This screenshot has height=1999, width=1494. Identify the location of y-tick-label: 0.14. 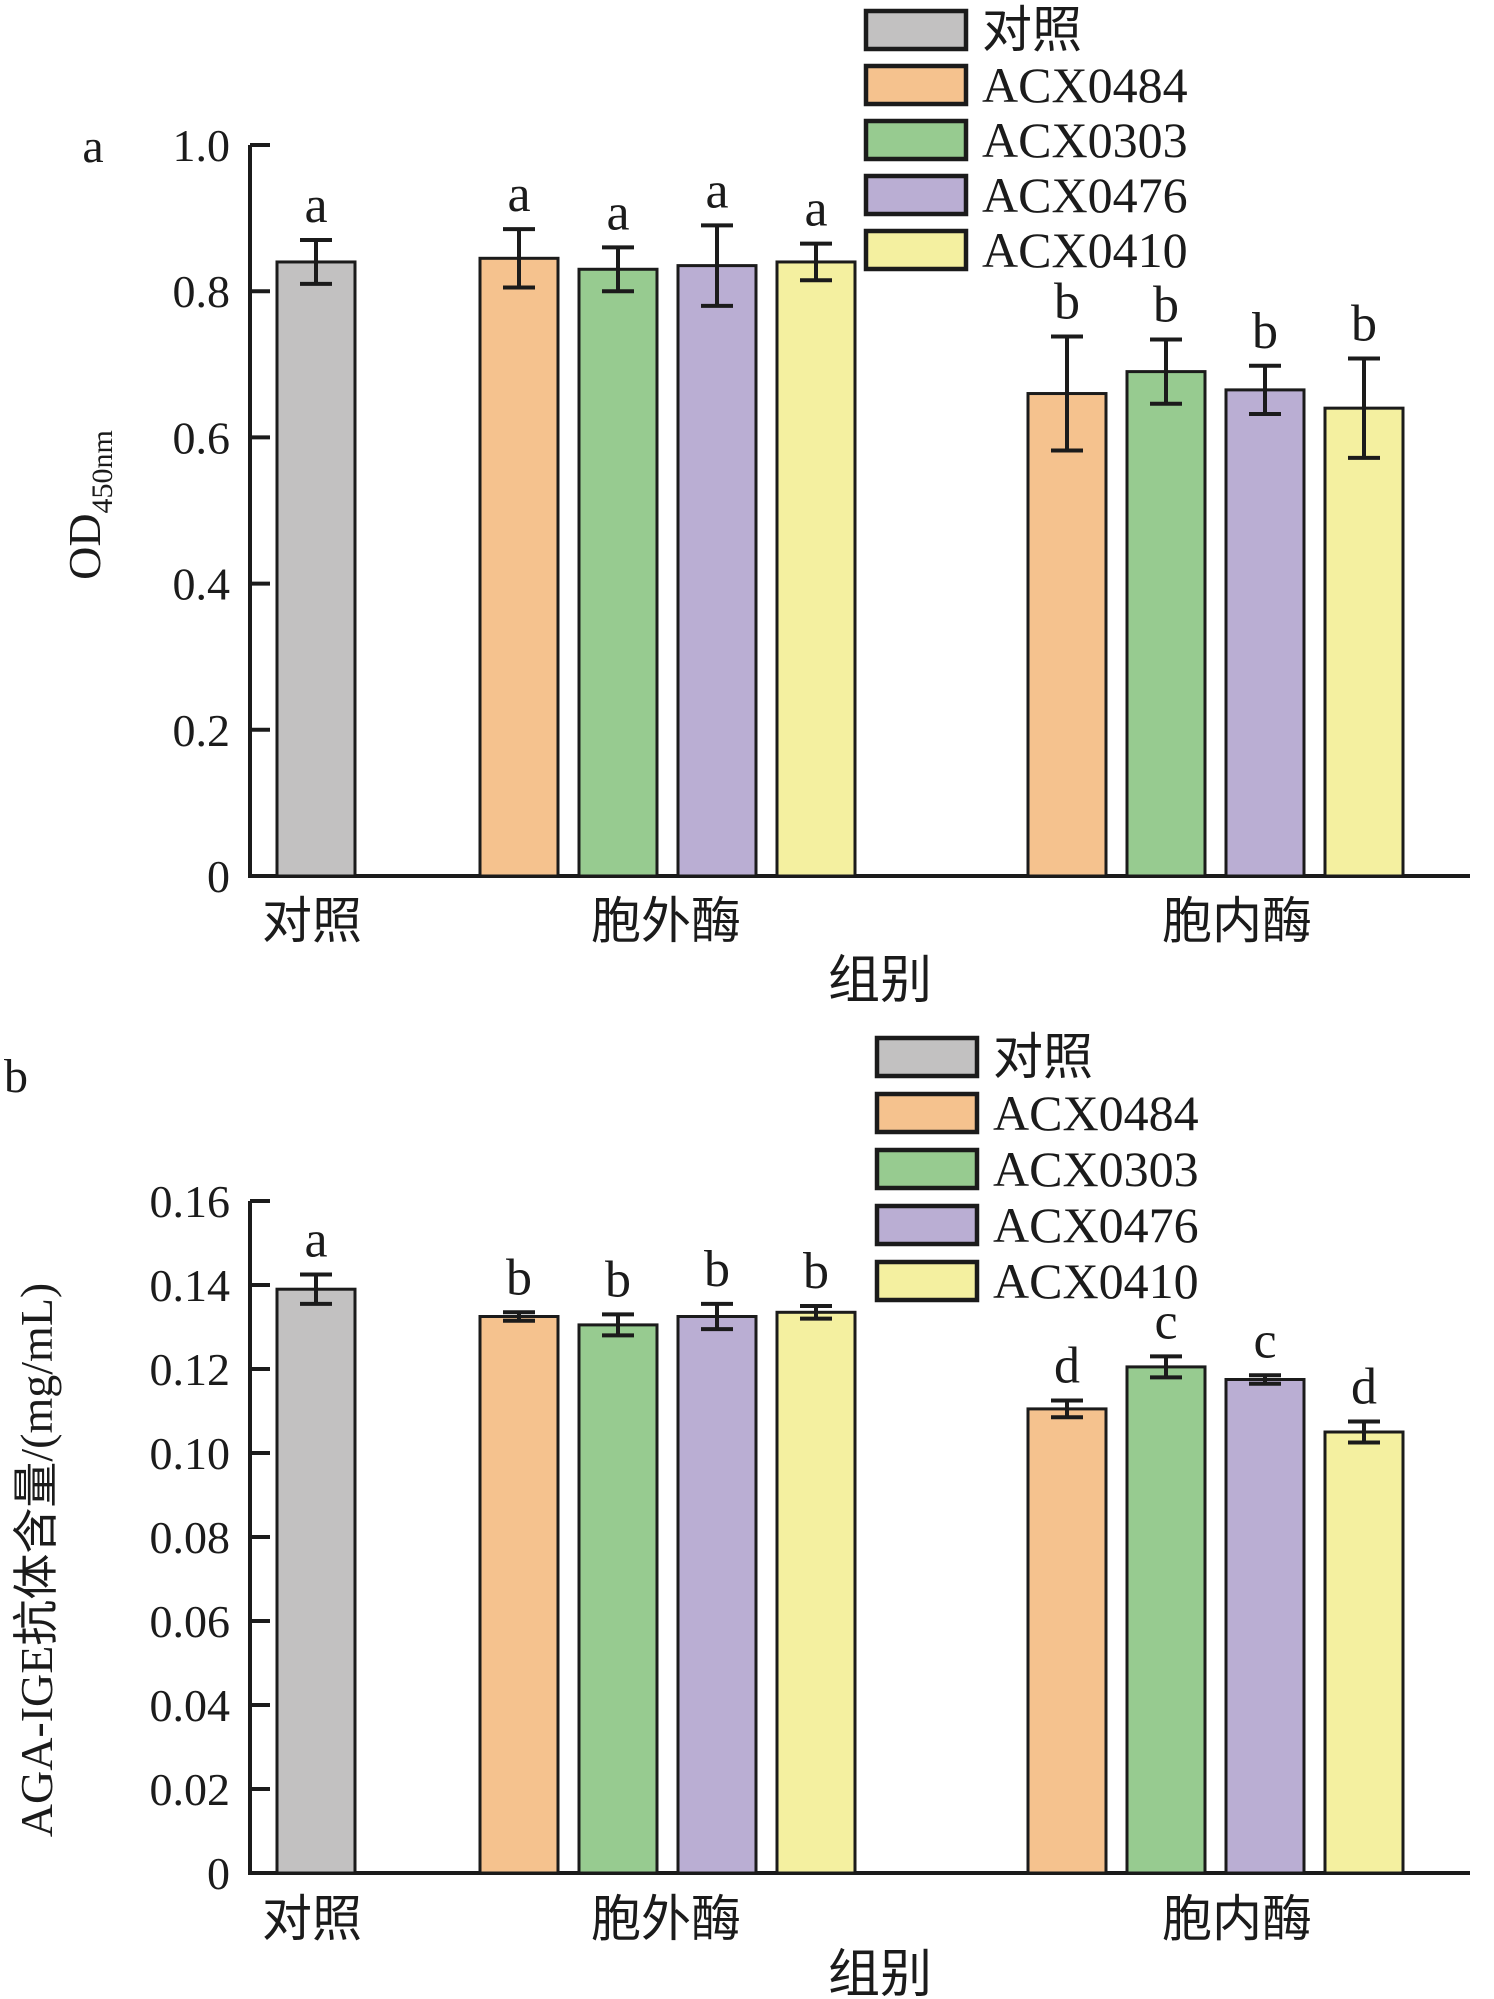
(190, 1285).